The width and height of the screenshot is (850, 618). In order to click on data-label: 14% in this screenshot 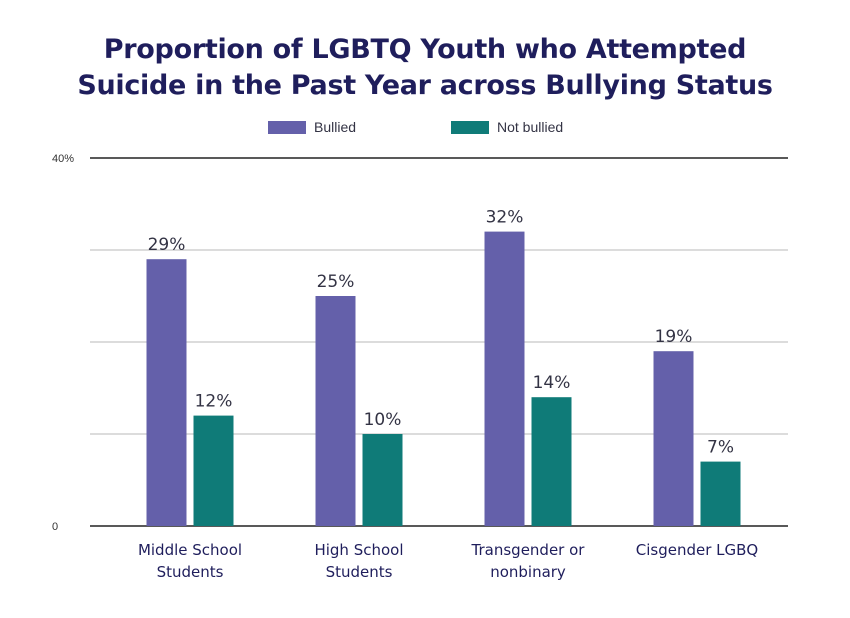, I will do `click(552, 383)`.